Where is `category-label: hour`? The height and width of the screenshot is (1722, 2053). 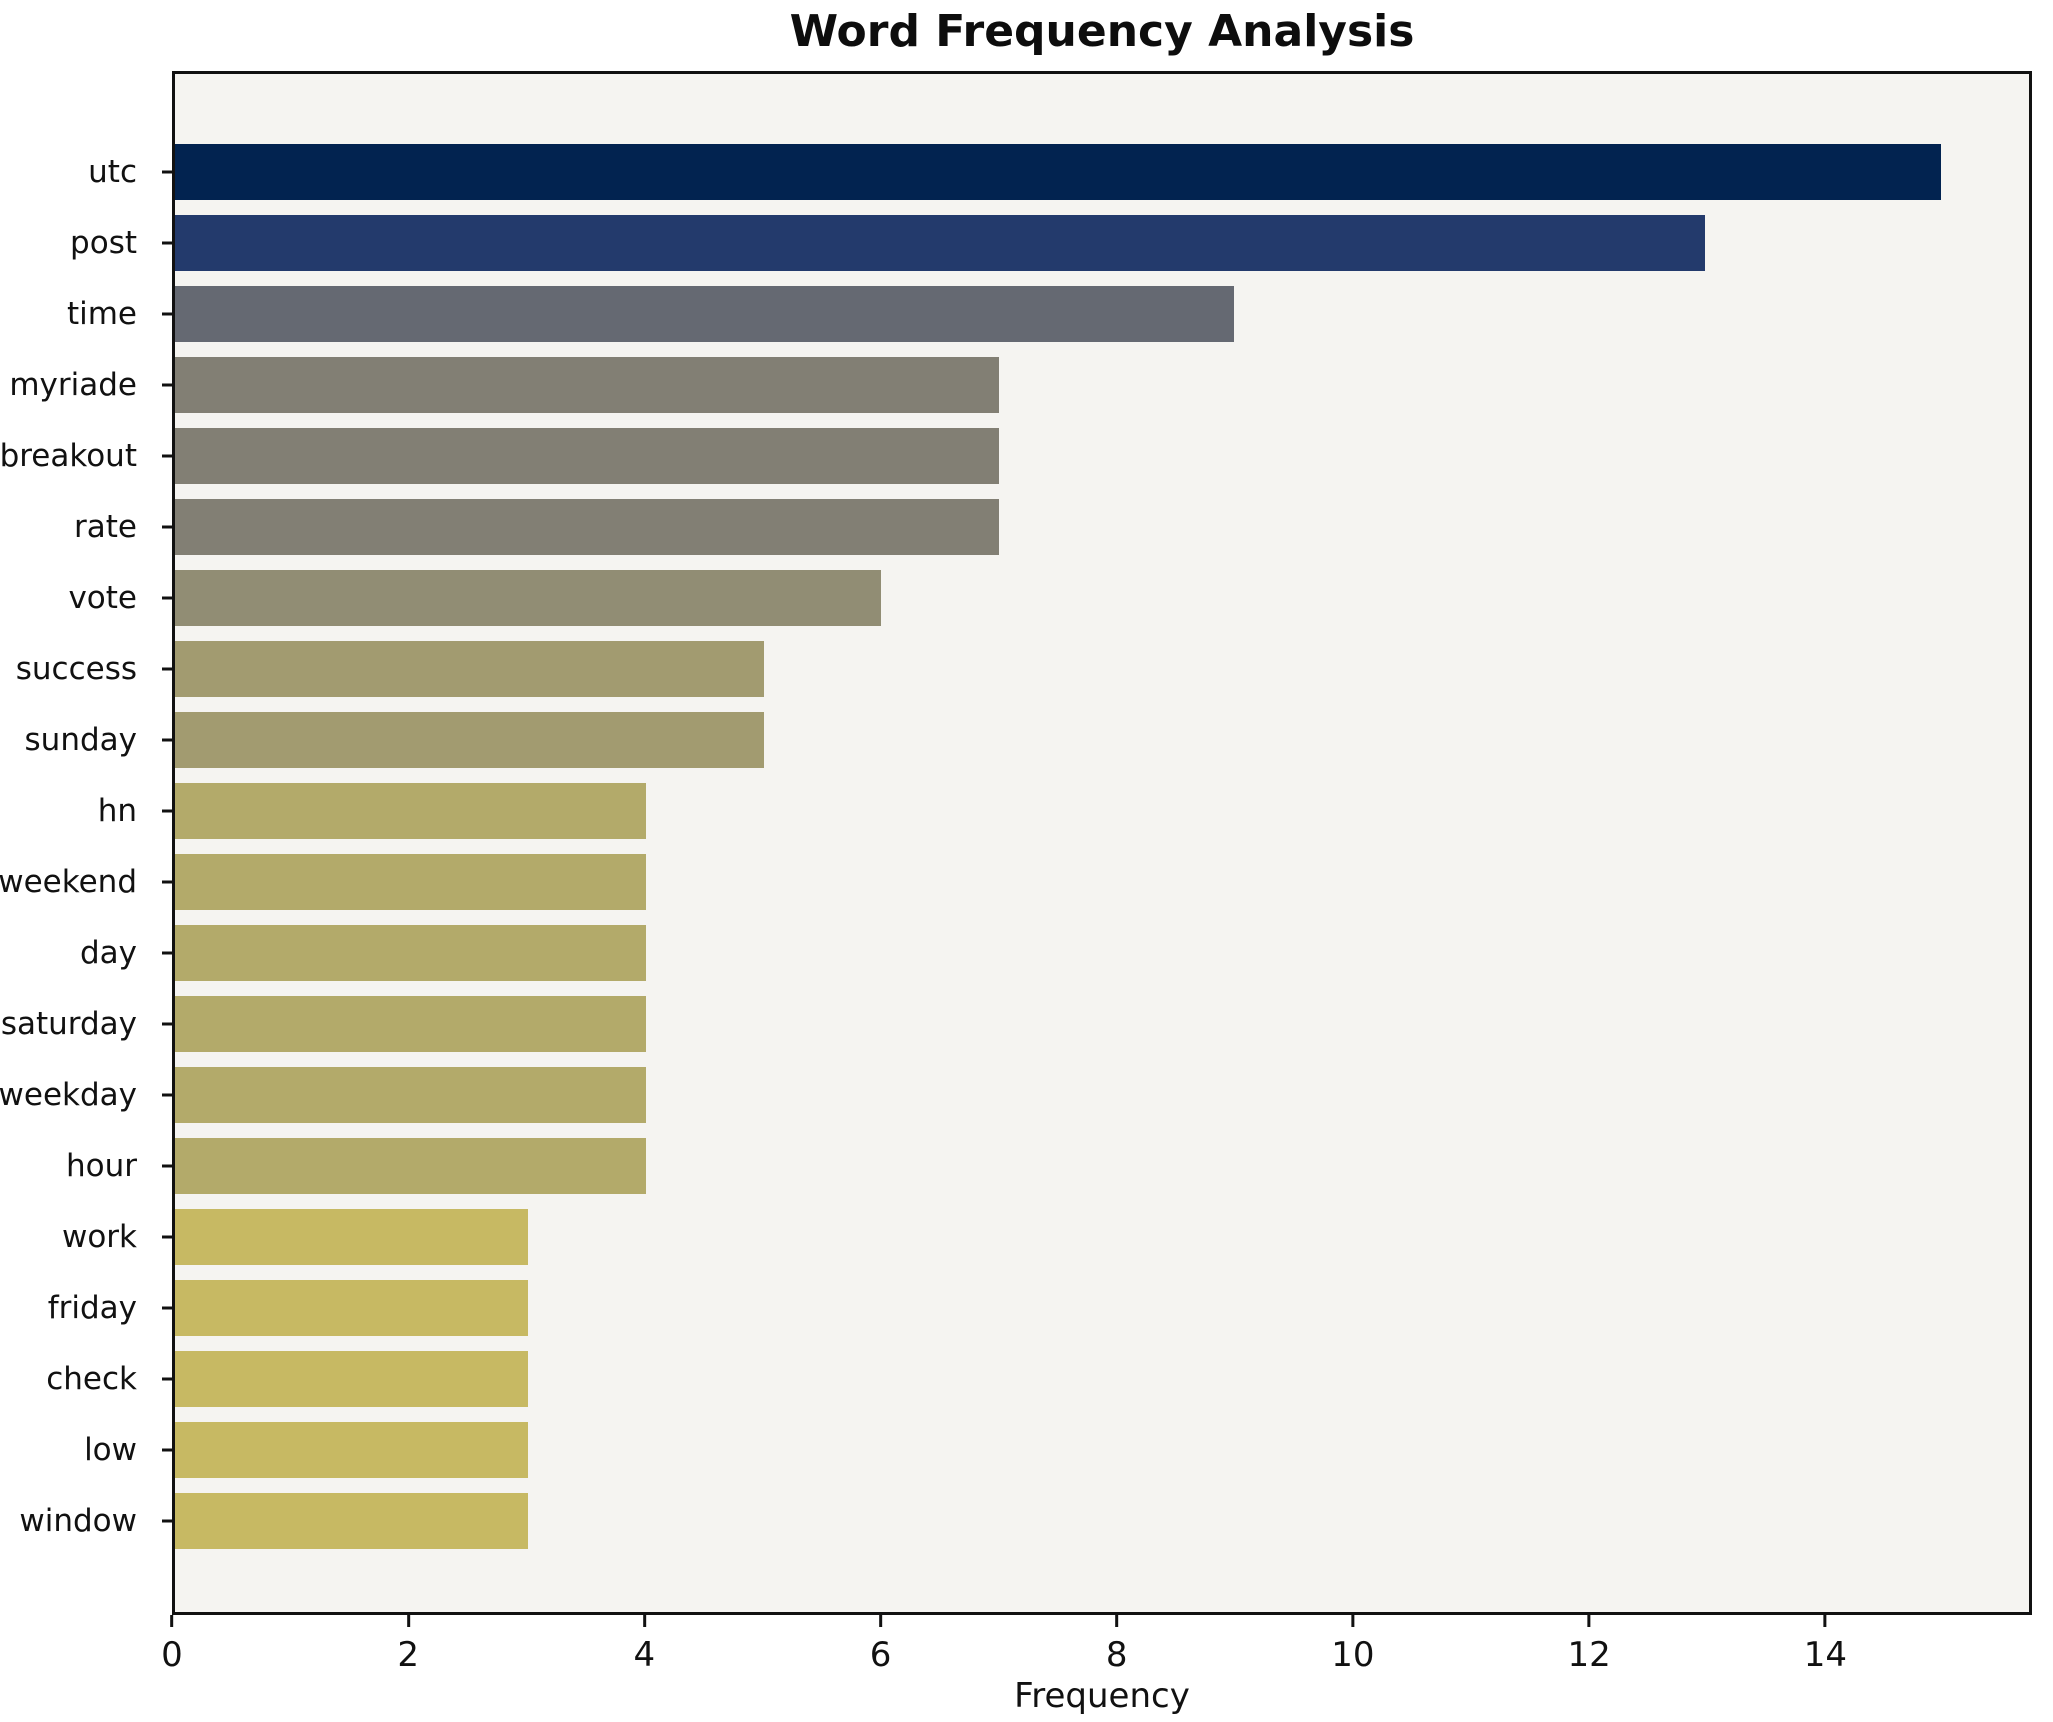
category-label: hour is located at coordinates (101, 1165).